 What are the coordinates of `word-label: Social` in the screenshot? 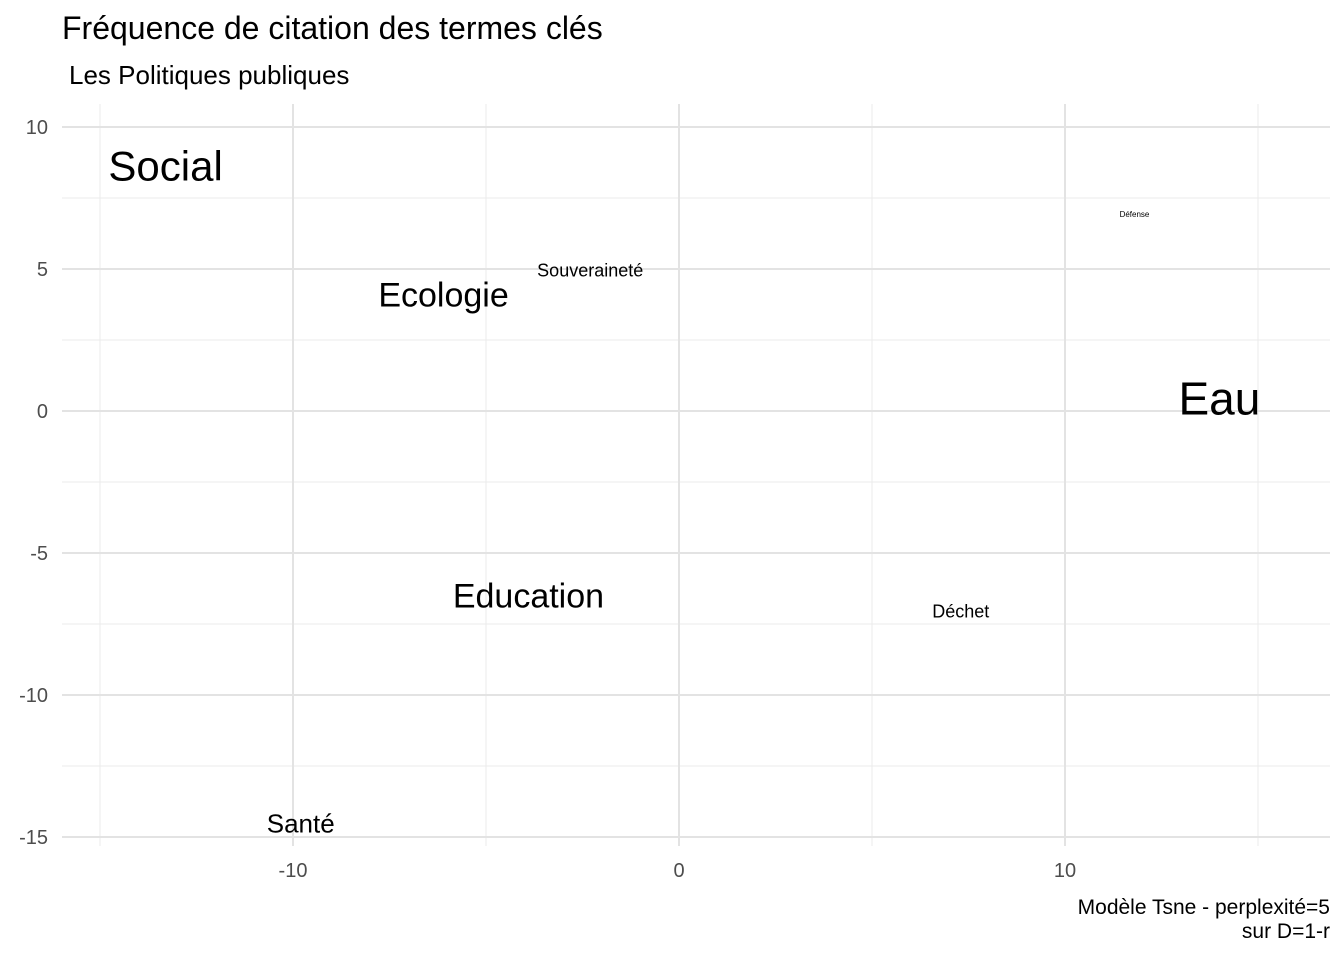 It's located at (165, 166).